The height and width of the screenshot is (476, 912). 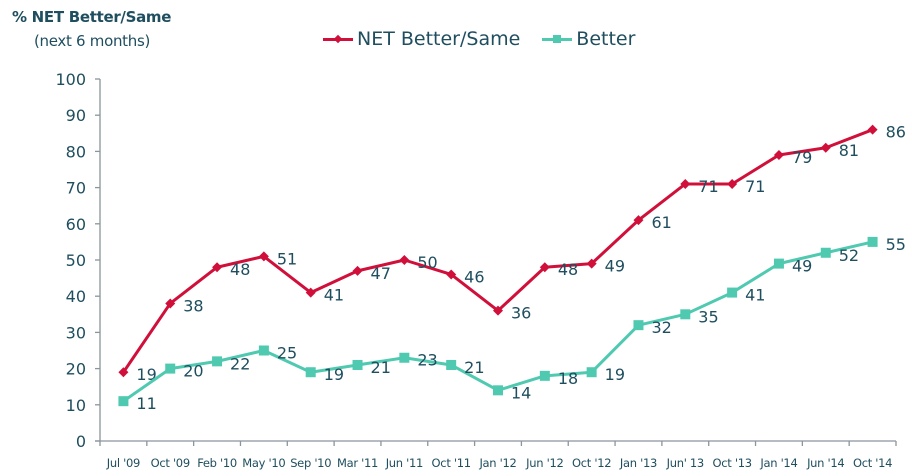 What do you see at coordinates (76, 405) in the screenshot?
I see `y-tick-label: 10` at bounding box center [76, 405].